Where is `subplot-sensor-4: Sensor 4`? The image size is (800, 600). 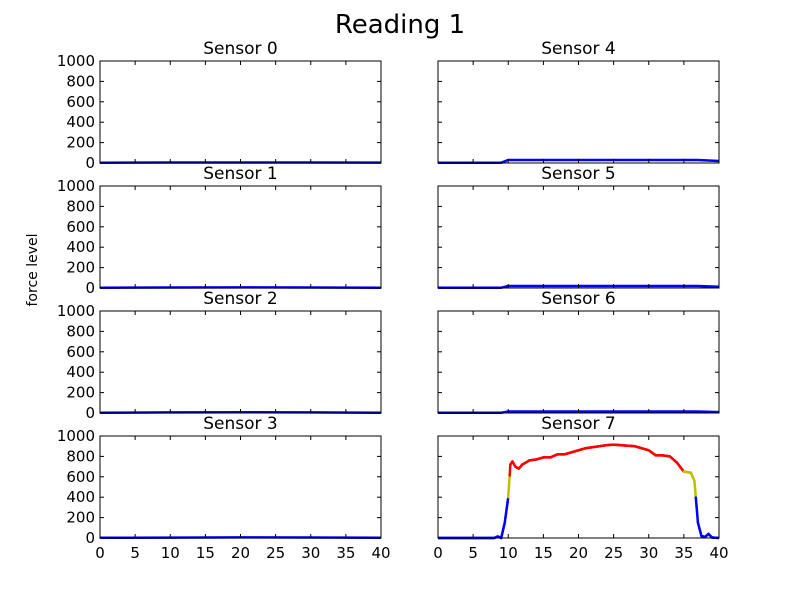
subplot-sensor-4: Sensor 4 is located at coordinates (578, 102).